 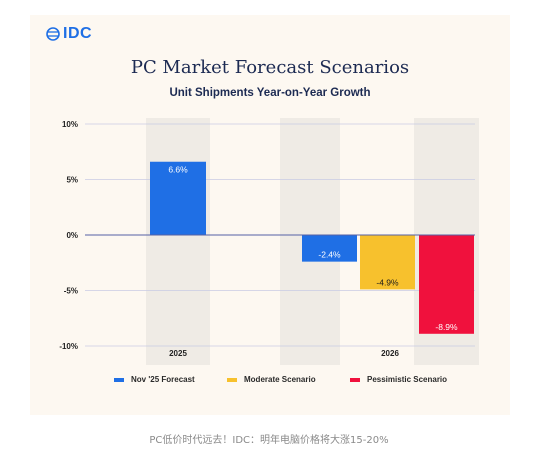 I want to click on globe-icon, so click(x=53, y=34).